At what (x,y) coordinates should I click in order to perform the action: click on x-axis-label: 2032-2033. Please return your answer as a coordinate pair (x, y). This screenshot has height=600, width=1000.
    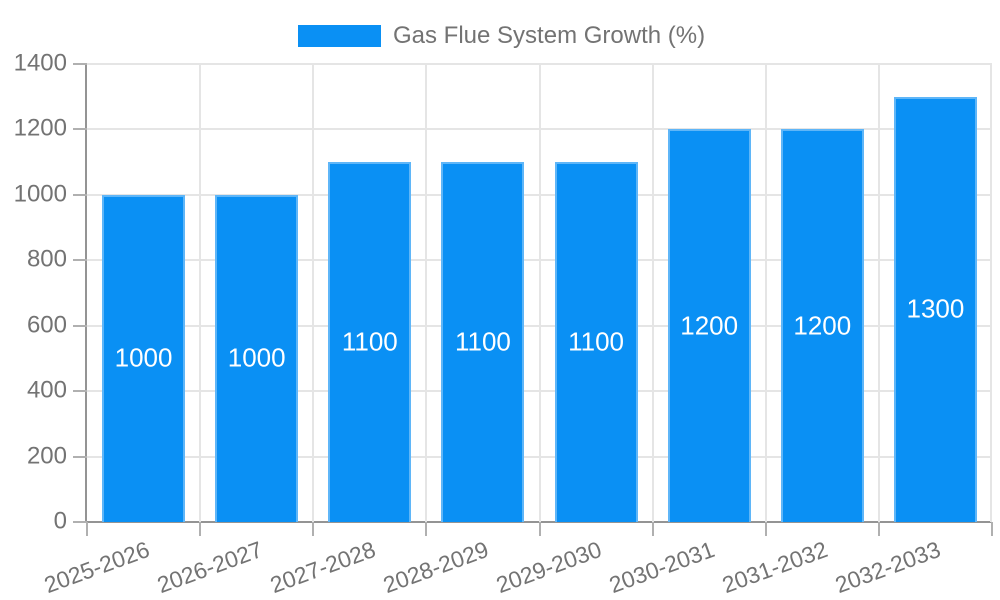
    Looking at the image, I should click on (888, 567).